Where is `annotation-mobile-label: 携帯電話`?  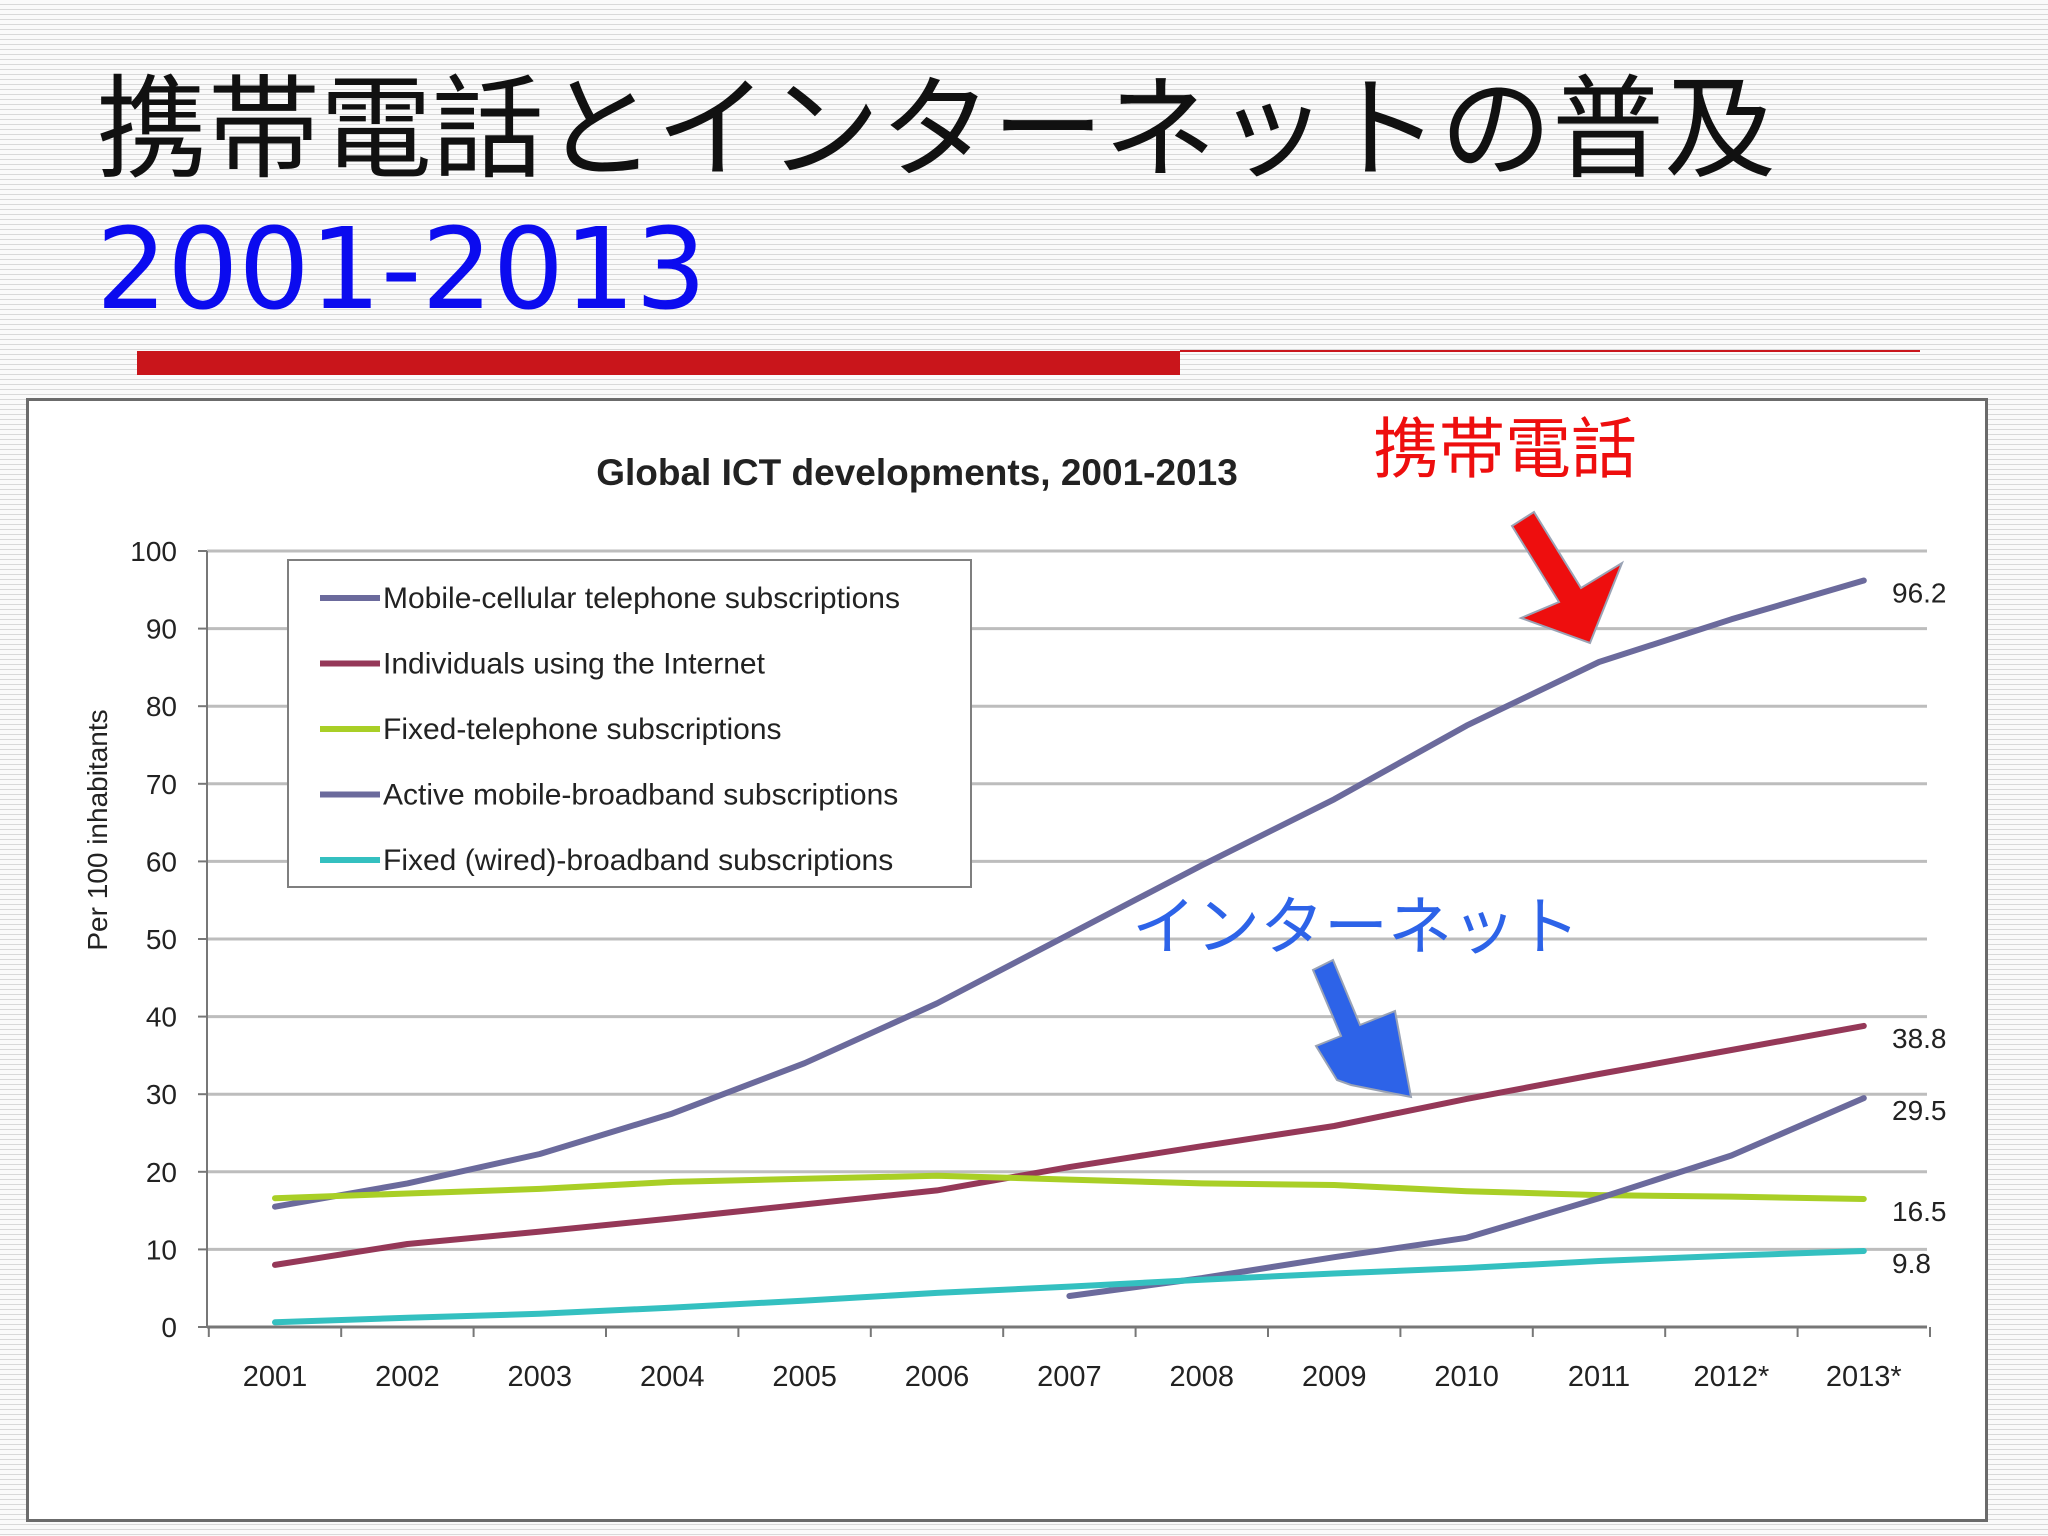
annotation-mobile-label: 携帯電話 is located at coordinates (1505, 449).